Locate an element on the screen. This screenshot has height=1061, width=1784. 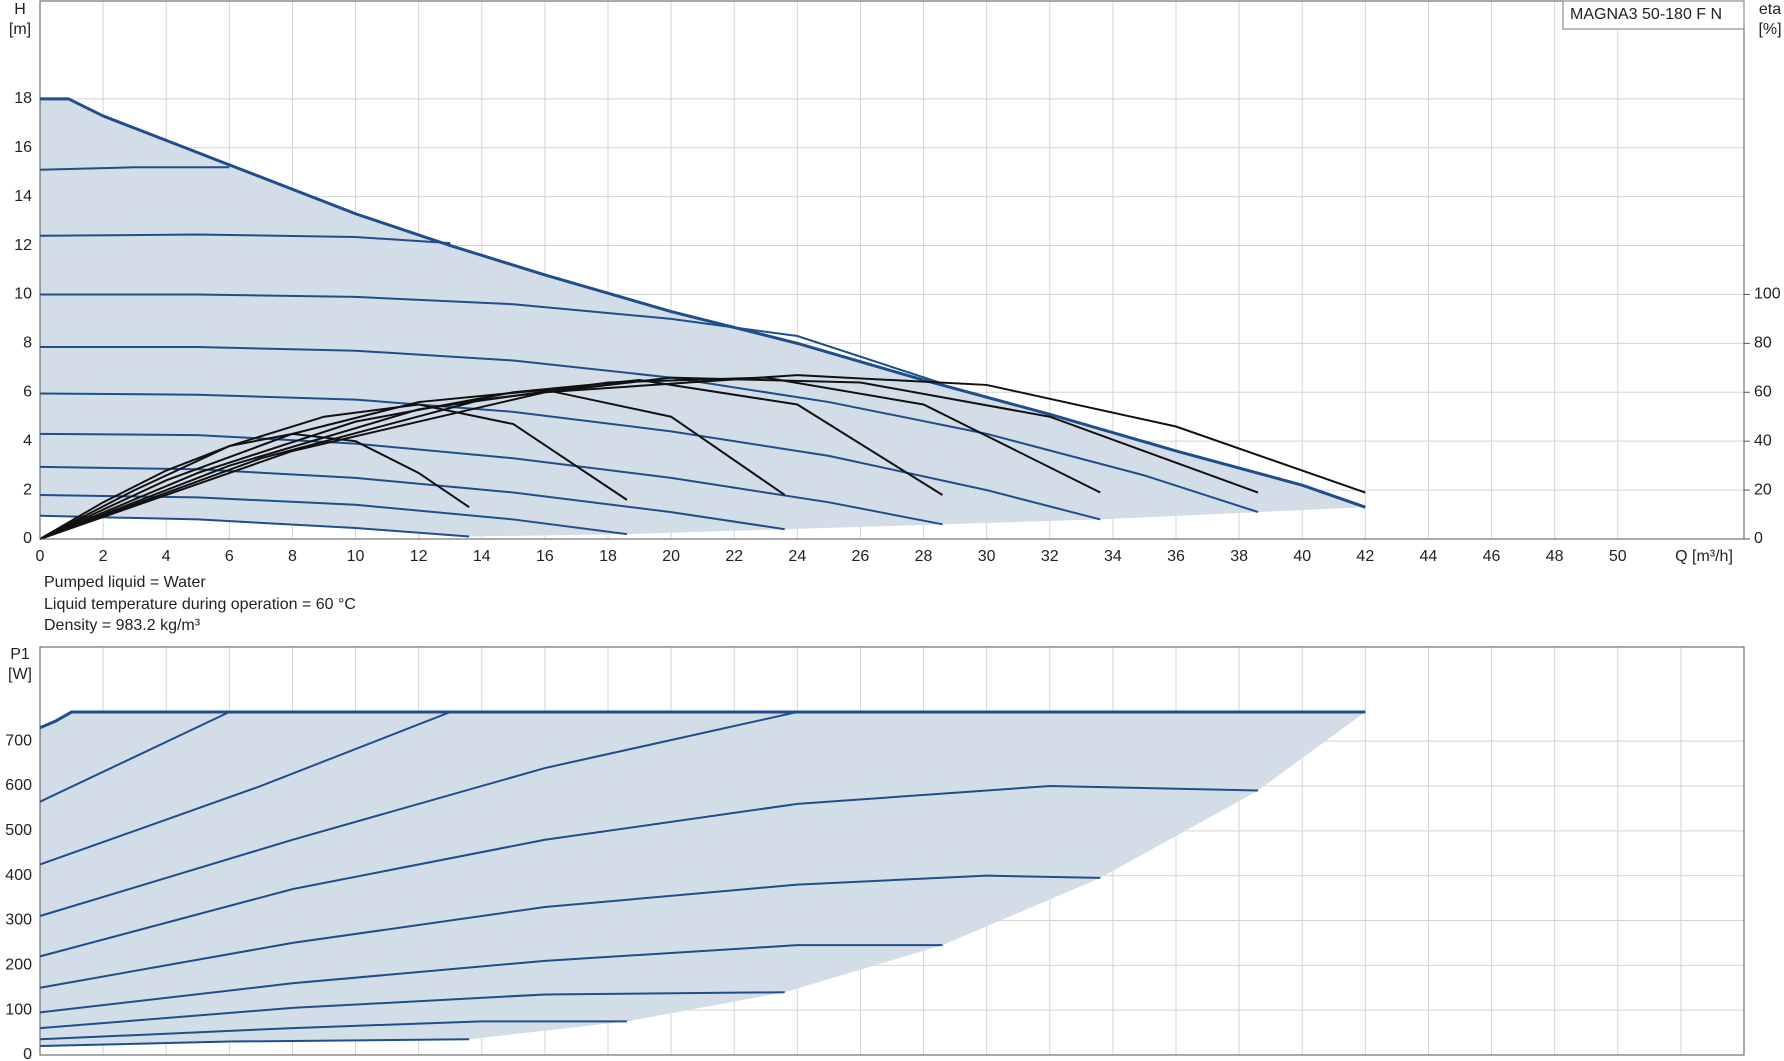
note: Pumped liquid = Water is located at coordinates (125, 582).